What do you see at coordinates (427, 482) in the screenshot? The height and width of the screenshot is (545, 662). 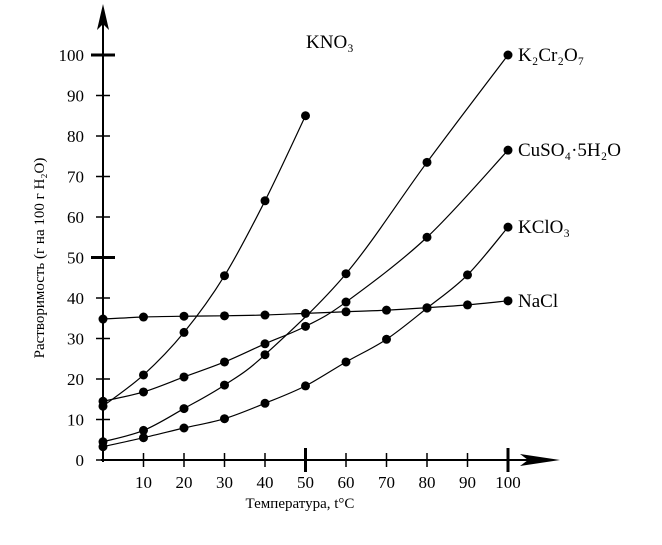 I see `x-tick-label: 80` at bounding box center [427, 482].